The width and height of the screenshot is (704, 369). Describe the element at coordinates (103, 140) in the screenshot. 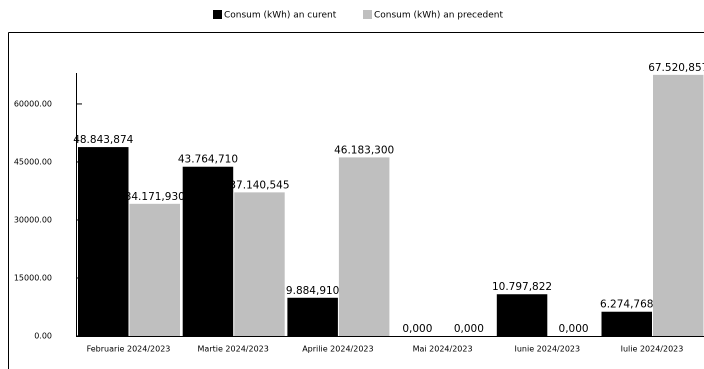

I see `value-label: 48.843,874` at that location.